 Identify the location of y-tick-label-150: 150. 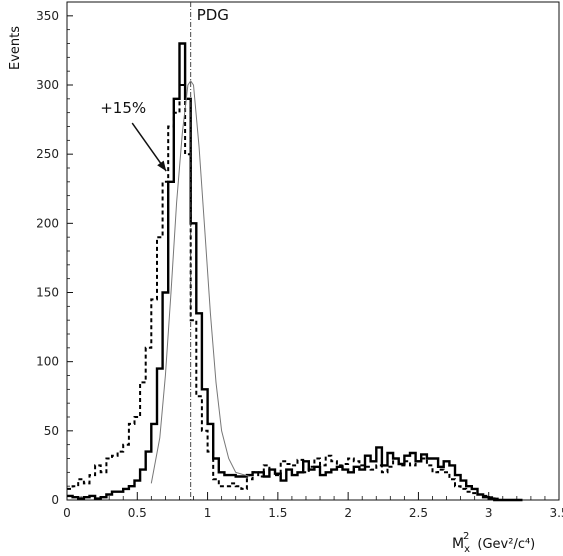
(47, 293).